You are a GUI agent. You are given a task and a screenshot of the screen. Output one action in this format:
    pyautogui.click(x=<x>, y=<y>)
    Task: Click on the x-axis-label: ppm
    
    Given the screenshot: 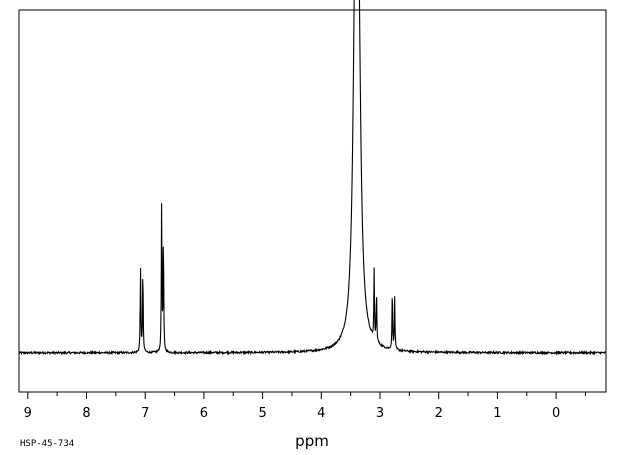 What is the action you would take?
    pyautogui.click(x=312, y=441)
    